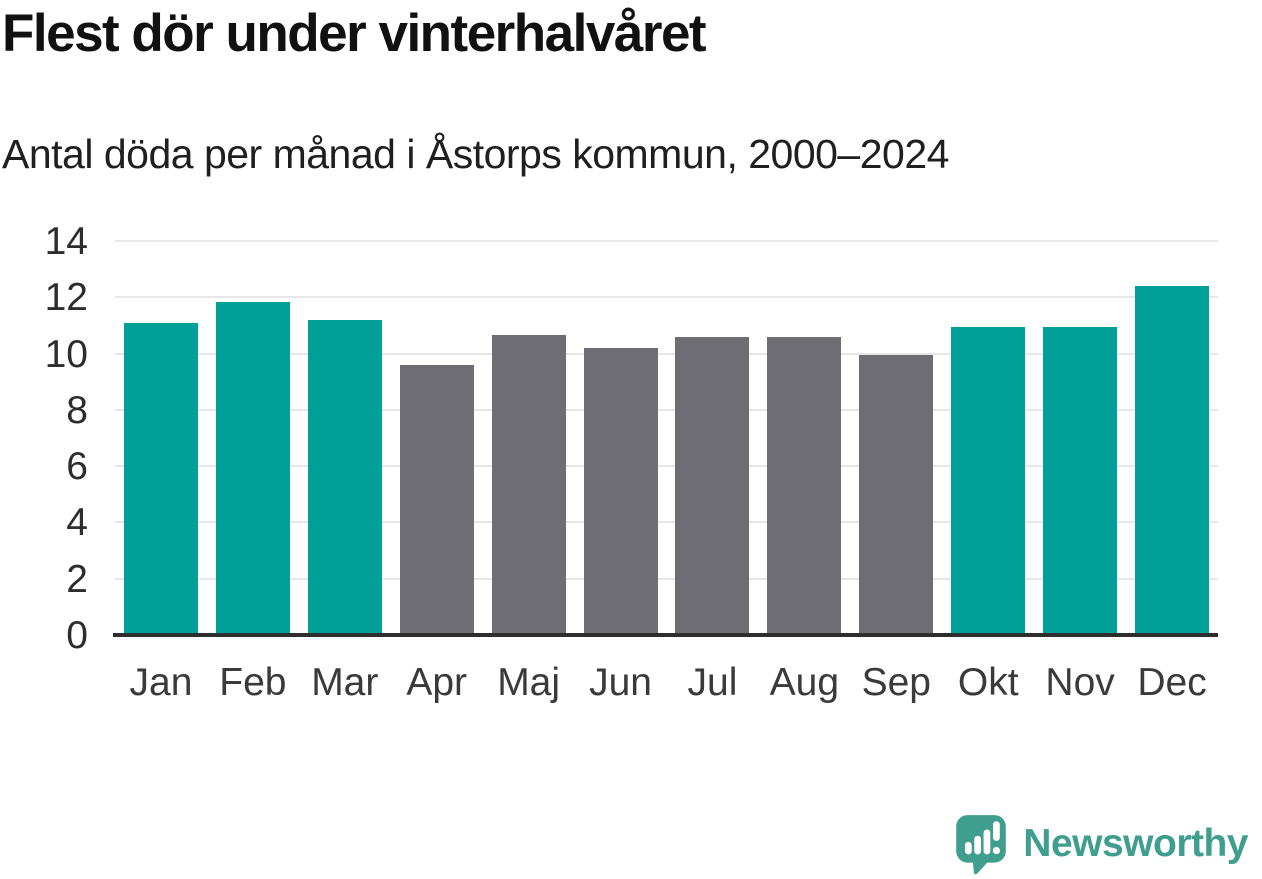  Describe the element at coordinates (804, 682) in the screenshot. I see `x-axis-label-aug: Aug` at that location.